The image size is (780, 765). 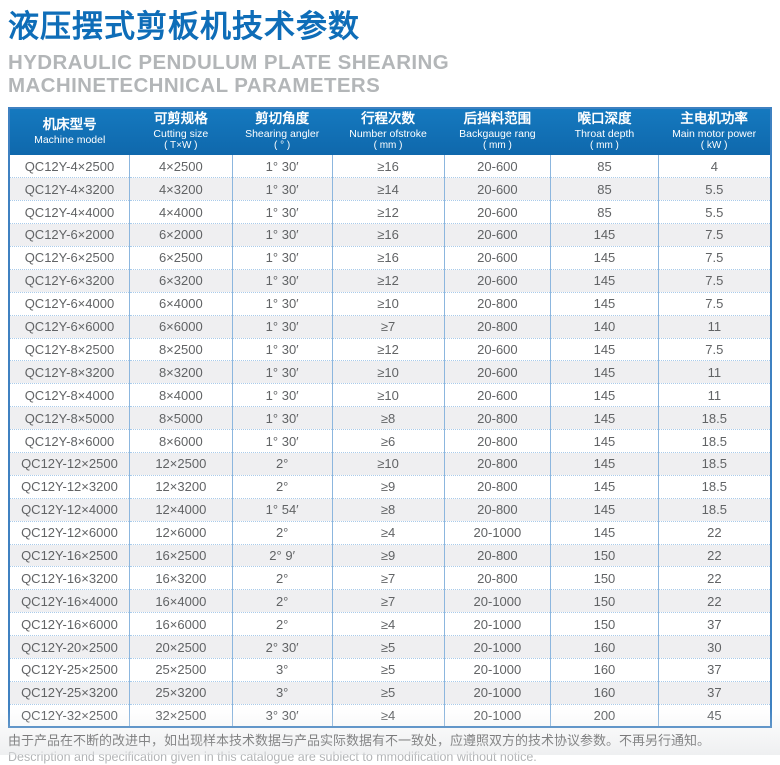 I want to click on cell-cutting-size: 6×2500, so click(x=180, y=257).